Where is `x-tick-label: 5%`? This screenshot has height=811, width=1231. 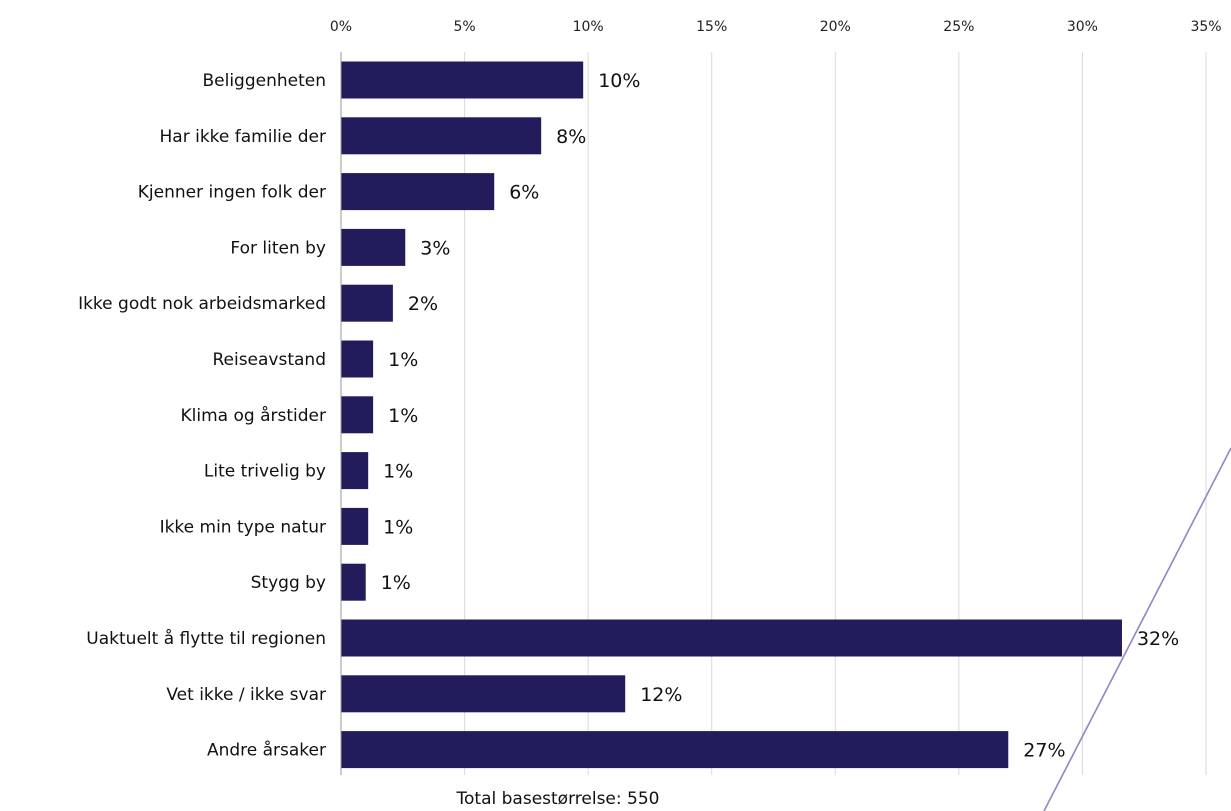
x-tick-label: 5% is located at coordinates (464, 27).